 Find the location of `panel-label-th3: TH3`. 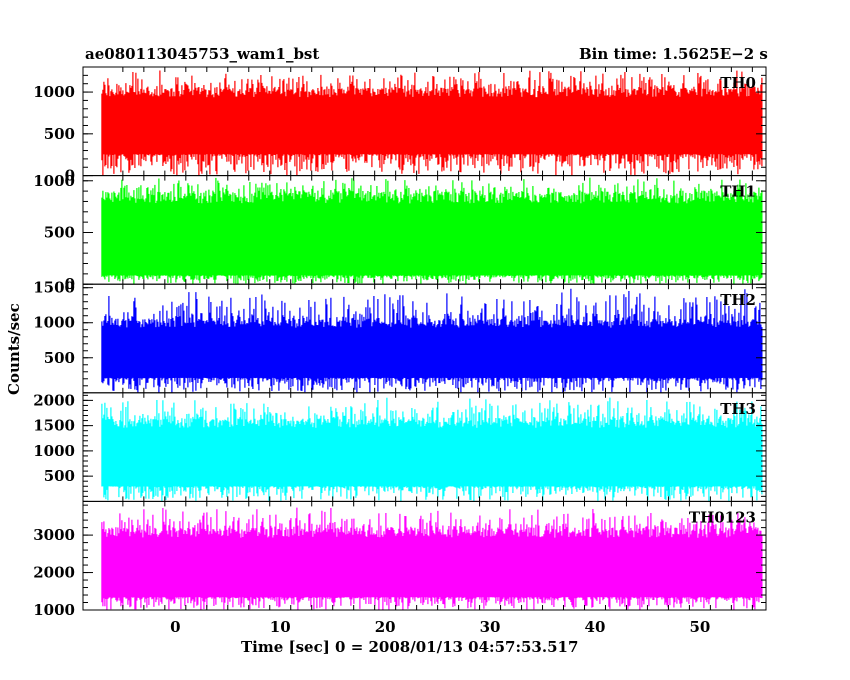

panel-label-th3: TH3 is located at coordinates (738, 409).